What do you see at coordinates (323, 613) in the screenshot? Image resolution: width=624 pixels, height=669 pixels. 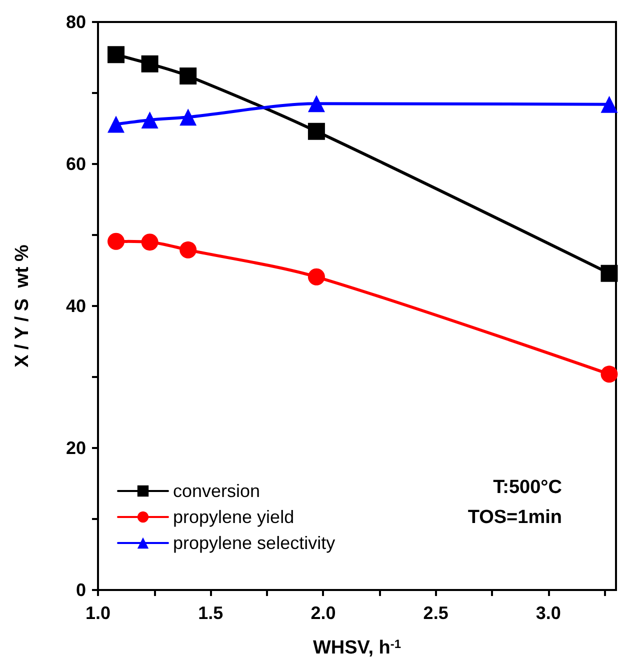 I see `x-tick-label: 2.0` at bounding box center [323, 613].